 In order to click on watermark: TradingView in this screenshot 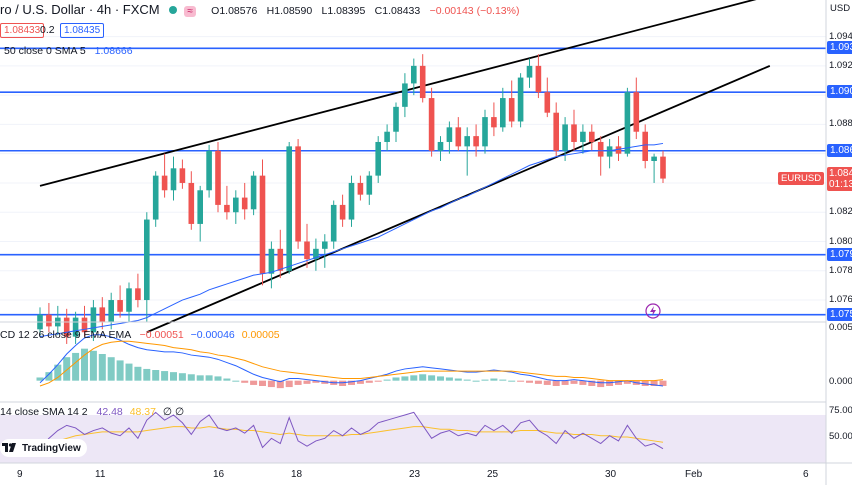, I will do `click(51, 448)`.